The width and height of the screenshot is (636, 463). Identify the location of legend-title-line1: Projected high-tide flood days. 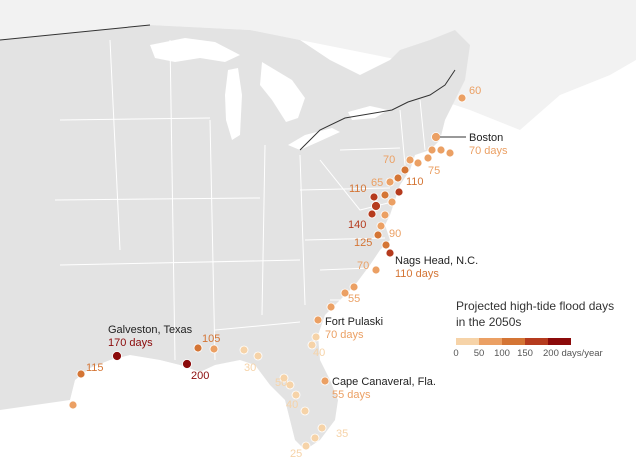
(535, 306).